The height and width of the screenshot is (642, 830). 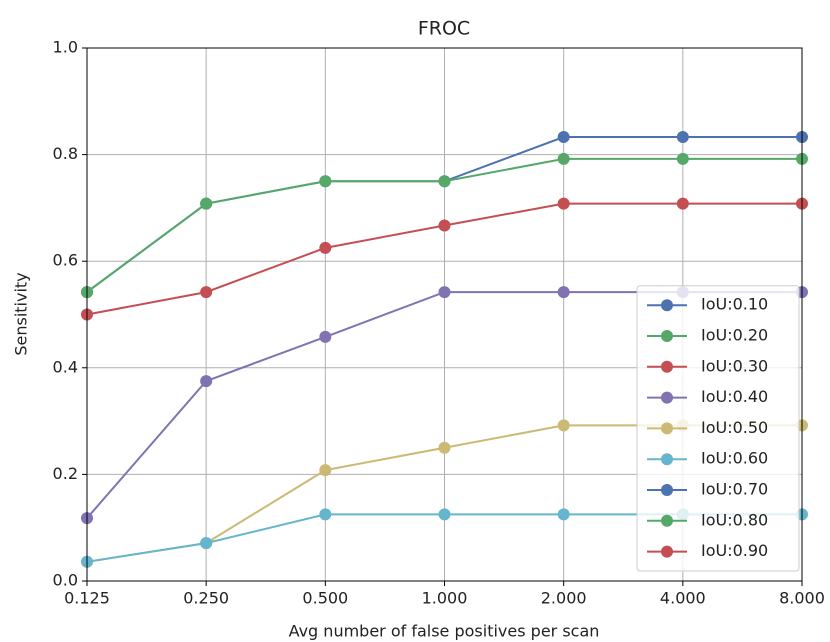 What do you see at coordinates (734, 304) in the screenshot?
I see `legend-label: IoU:0.10` at bounding box center [734, 304].